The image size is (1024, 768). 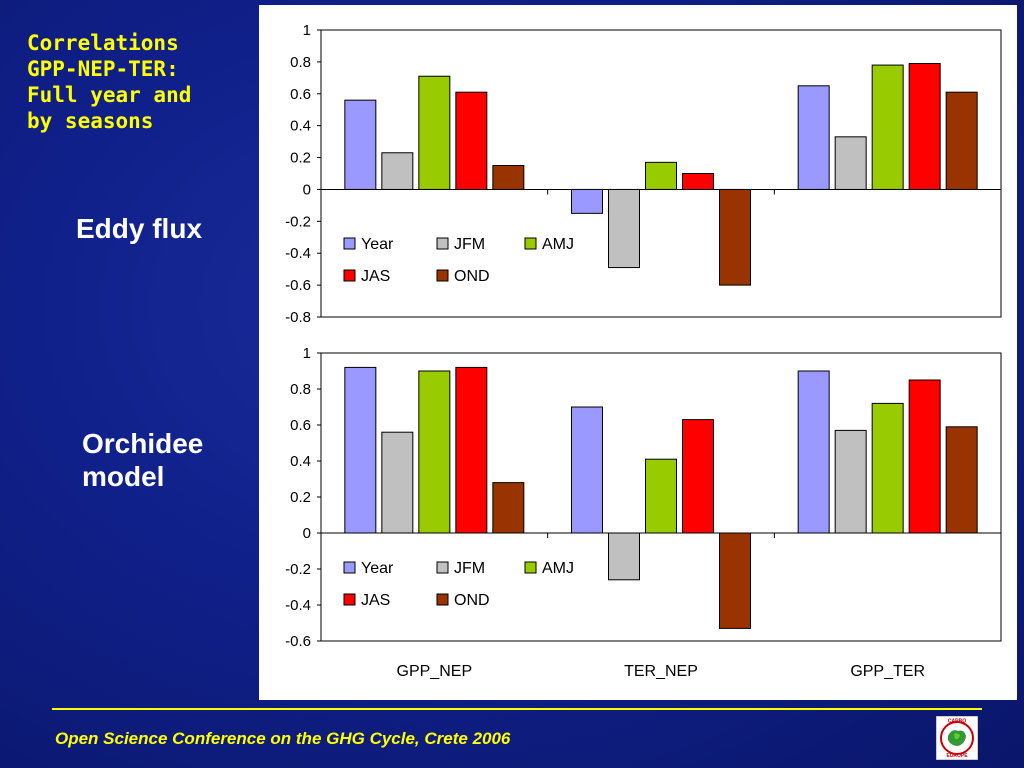 I want to click on orchidee-model-label: Orchidee model, so click(x=142, y=460).